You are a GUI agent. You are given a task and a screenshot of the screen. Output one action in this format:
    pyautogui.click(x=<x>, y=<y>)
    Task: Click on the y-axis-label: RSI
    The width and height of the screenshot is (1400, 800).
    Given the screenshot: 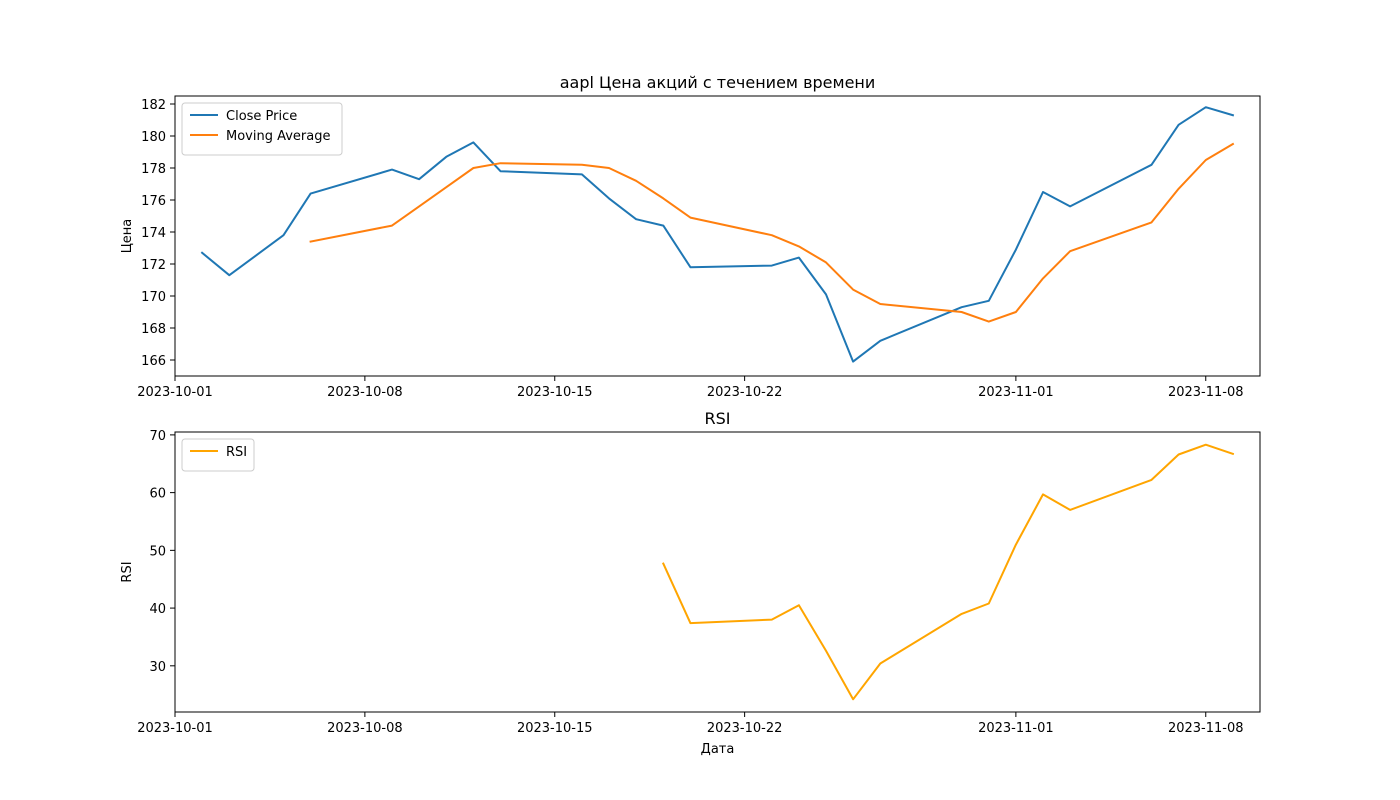 What is the action you would take?
    pyautogui.click(x=127, y=571)
    